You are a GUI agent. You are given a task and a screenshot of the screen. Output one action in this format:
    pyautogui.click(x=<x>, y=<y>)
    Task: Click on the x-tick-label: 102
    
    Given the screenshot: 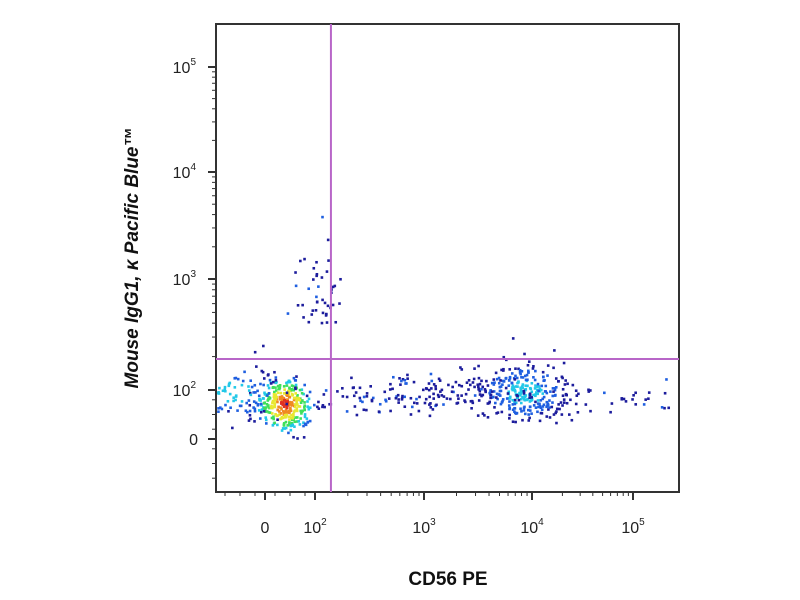 What is the action you would take?
    pyautogui.click(x=315, y=527)
    